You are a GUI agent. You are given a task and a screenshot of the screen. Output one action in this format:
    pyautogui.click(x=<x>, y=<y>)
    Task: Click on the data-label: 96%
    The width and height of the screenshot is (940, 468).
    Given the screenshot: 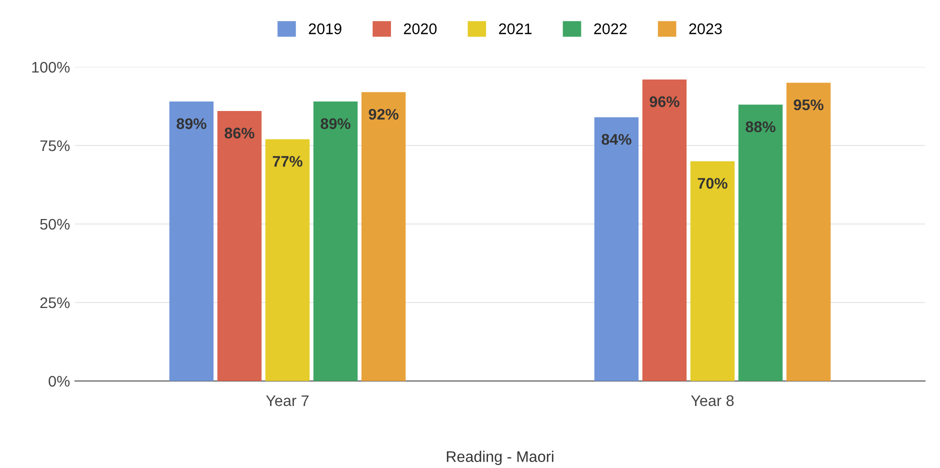 What is the action you would take?
    pyautogui.click(x=665, y=102)
    